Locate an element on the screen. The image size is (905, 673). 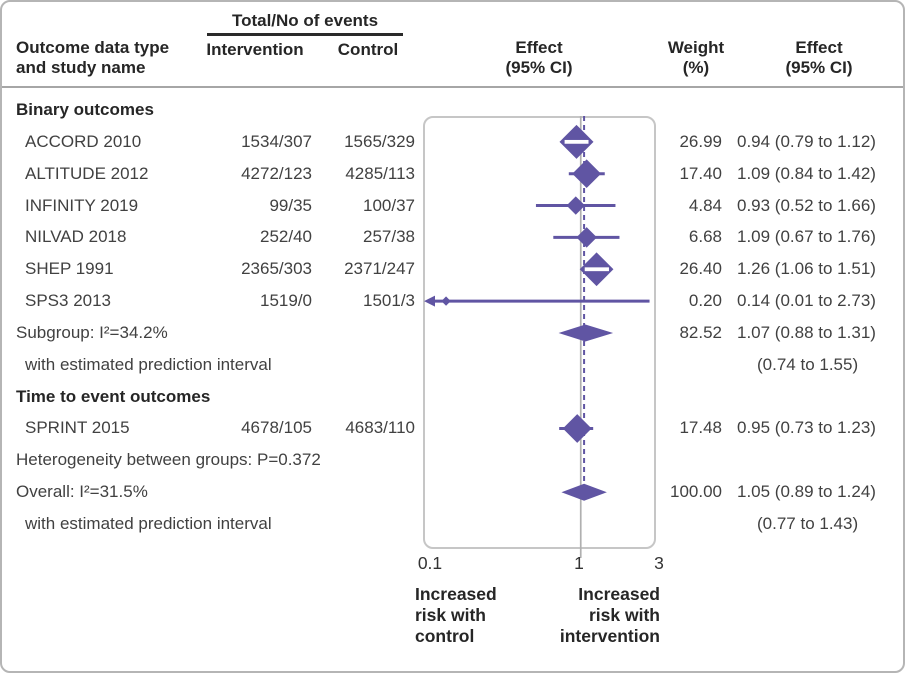
study-name: ALTITUDE 2012 is located at coordinates (87, 173).